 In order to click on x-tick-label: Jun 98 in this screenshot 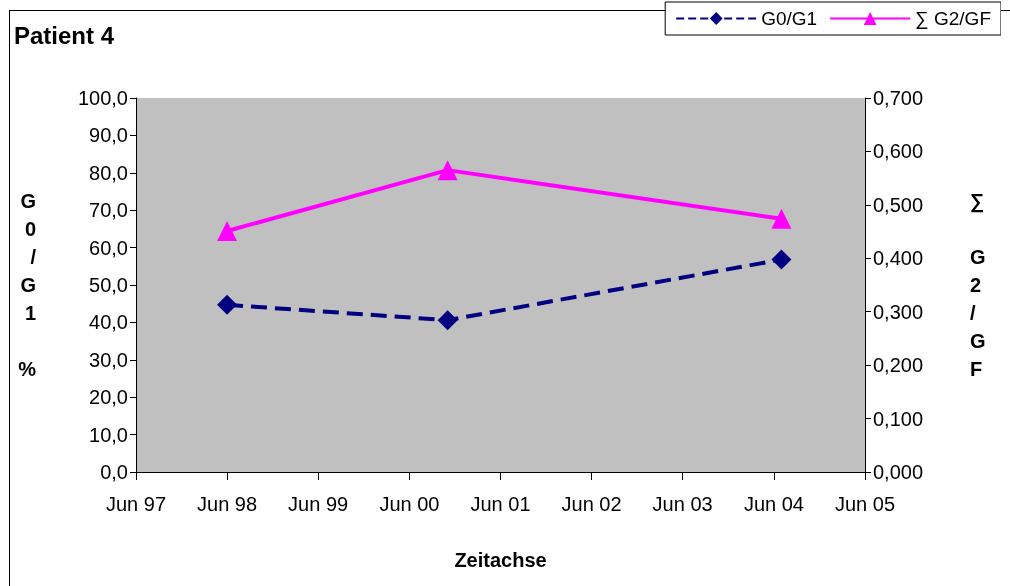, I will do `click(227, 504)`.